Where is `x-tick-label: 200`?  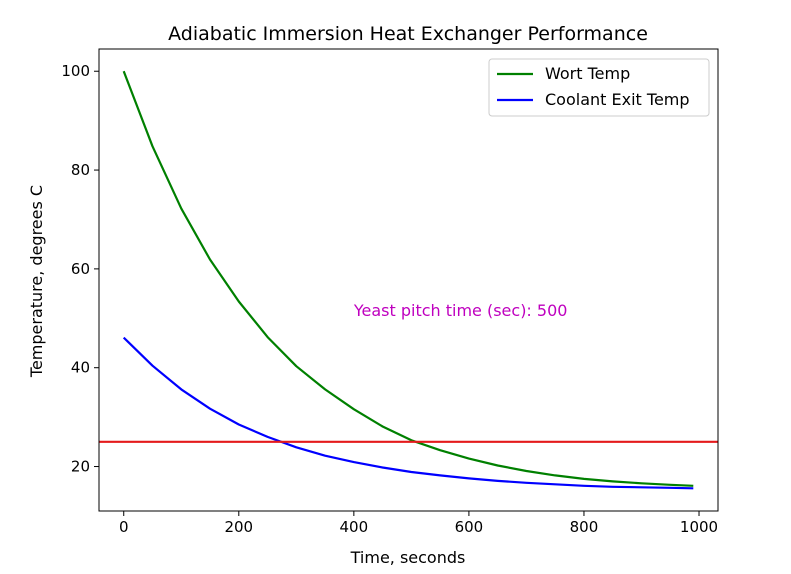 x-tick-label: 200 is located at coordinates (238, 527).